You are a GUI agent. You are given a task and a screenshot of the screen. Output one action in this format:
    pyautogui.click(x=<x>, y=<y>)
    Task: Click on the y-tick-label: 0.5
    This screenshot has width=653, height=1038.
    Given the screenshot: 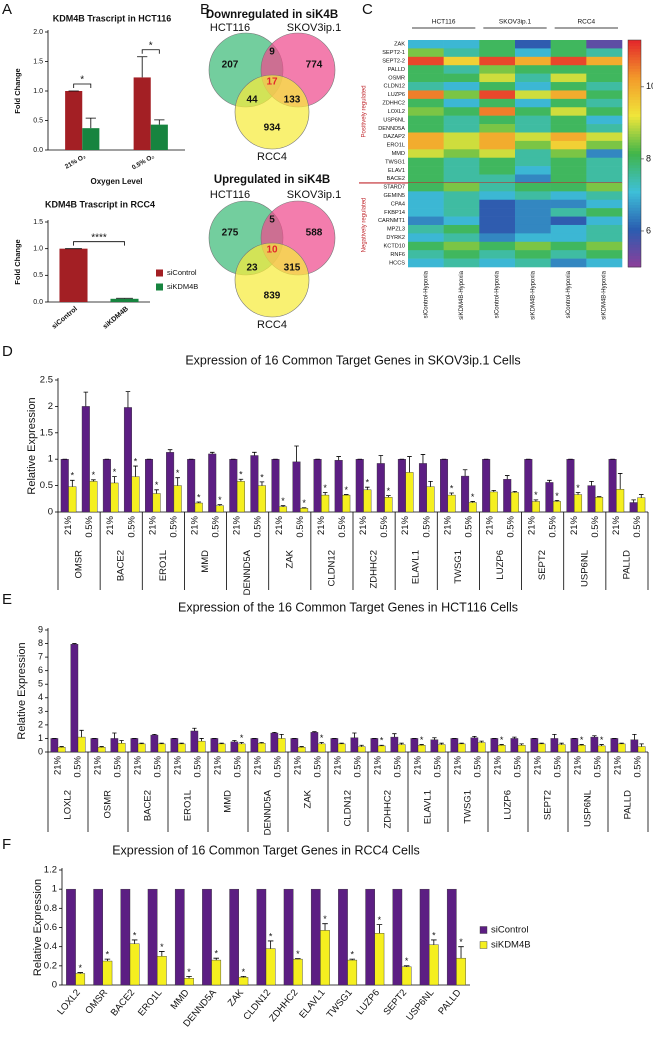 What is the action you would take?
    pyautogui.click(x=46, y=485)
    